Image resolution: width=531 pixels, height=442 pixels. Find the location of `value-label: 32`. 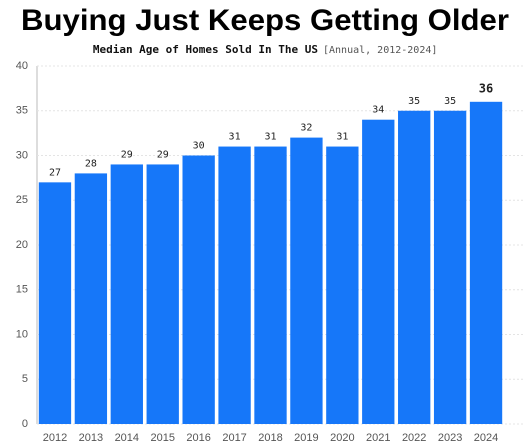

value-label: 32 is located at coordinates (306, 128).